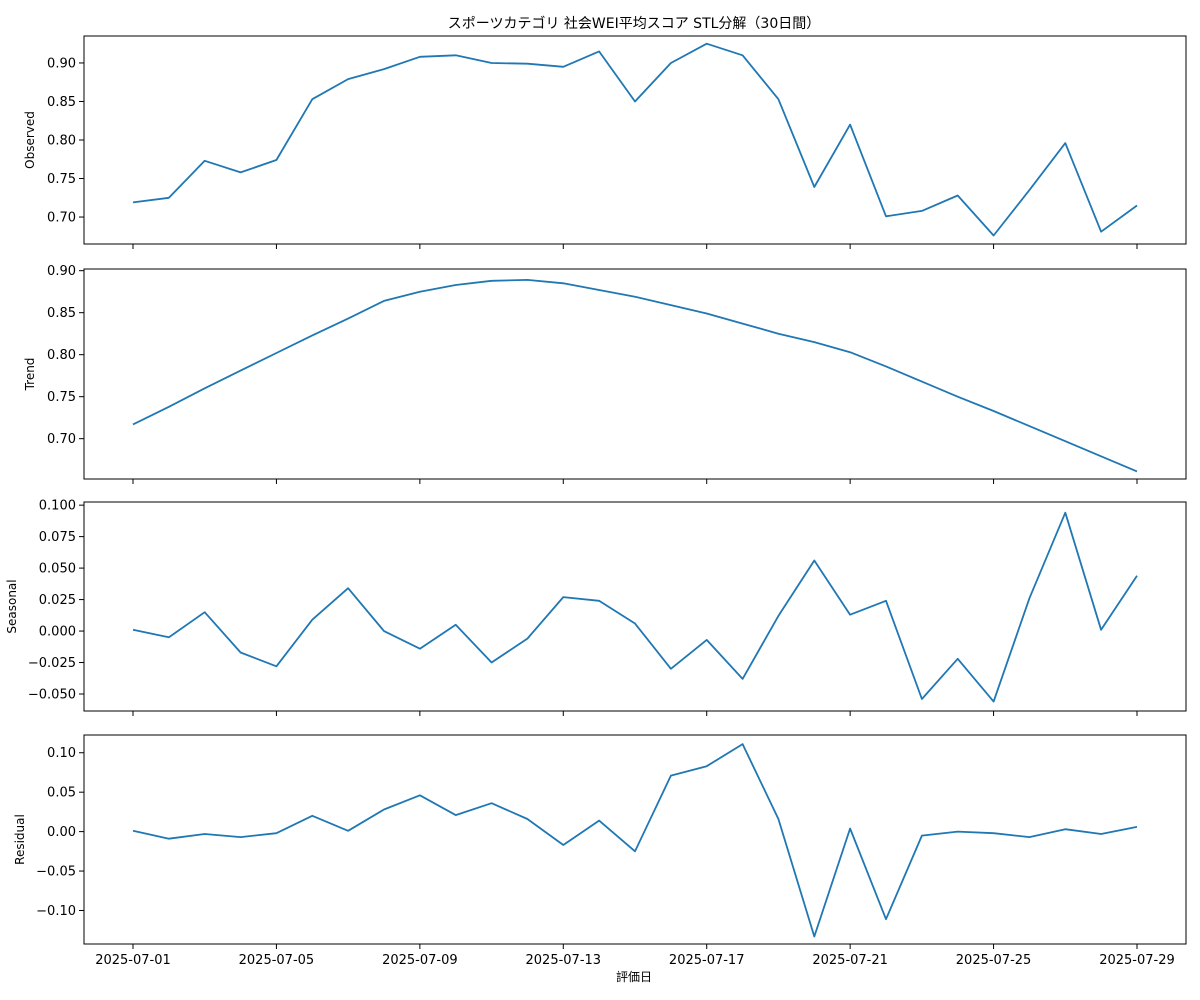 This screenshot has height=1000, width=1200. I want to click on y-tick-label: 0.90, so click(61, 63).